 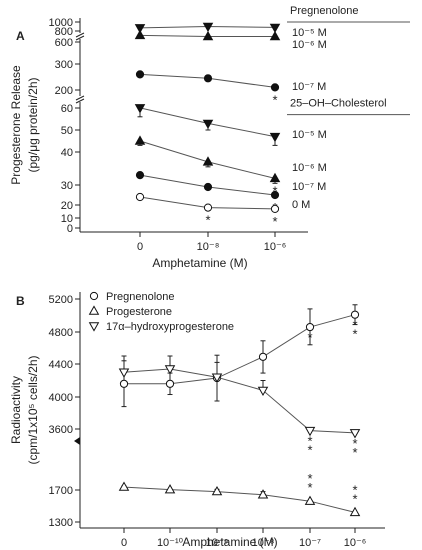 What do you see at coordinates (64, 32) in the screenshot?
I see `panel-a-y-tick-label: 800` at bounding box center [64, 32].